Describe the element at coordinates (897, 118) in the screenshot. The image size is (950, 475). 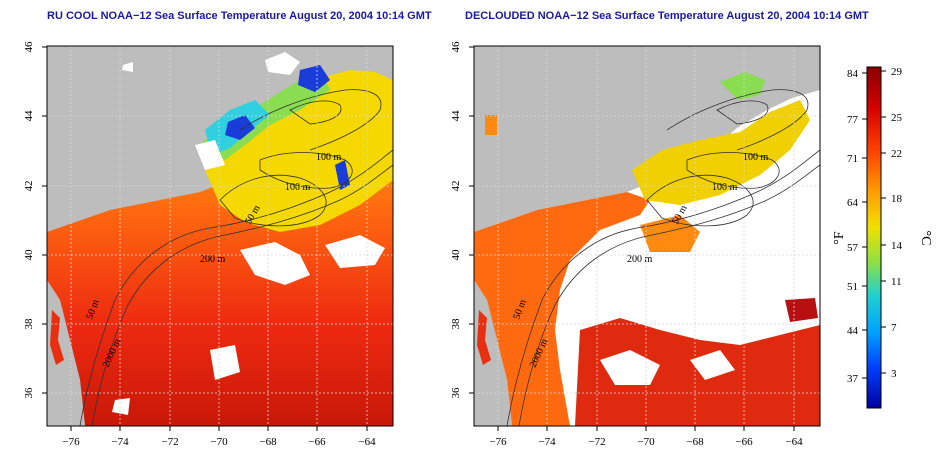
I see `celsius-tick-label: 25` at that location.